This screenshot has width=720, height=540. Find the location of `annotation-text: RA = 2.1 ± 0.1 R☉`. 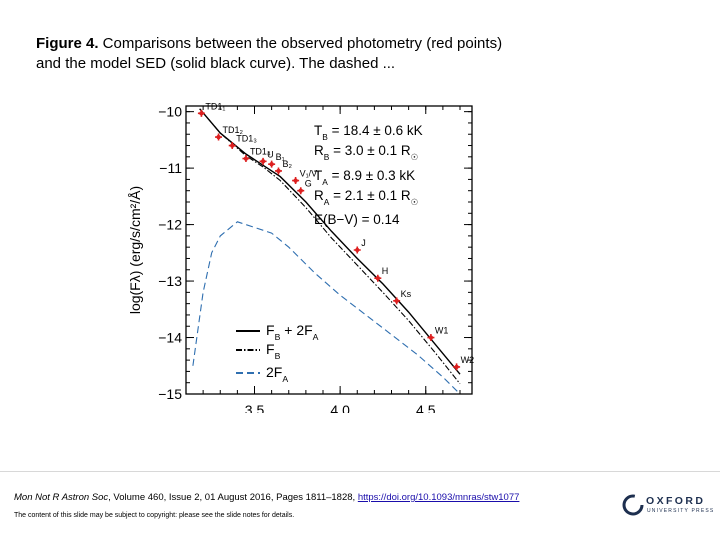

annotation-text: RA = 2.1 ± 0.1 R☉ is located at coordinates (366, 197).